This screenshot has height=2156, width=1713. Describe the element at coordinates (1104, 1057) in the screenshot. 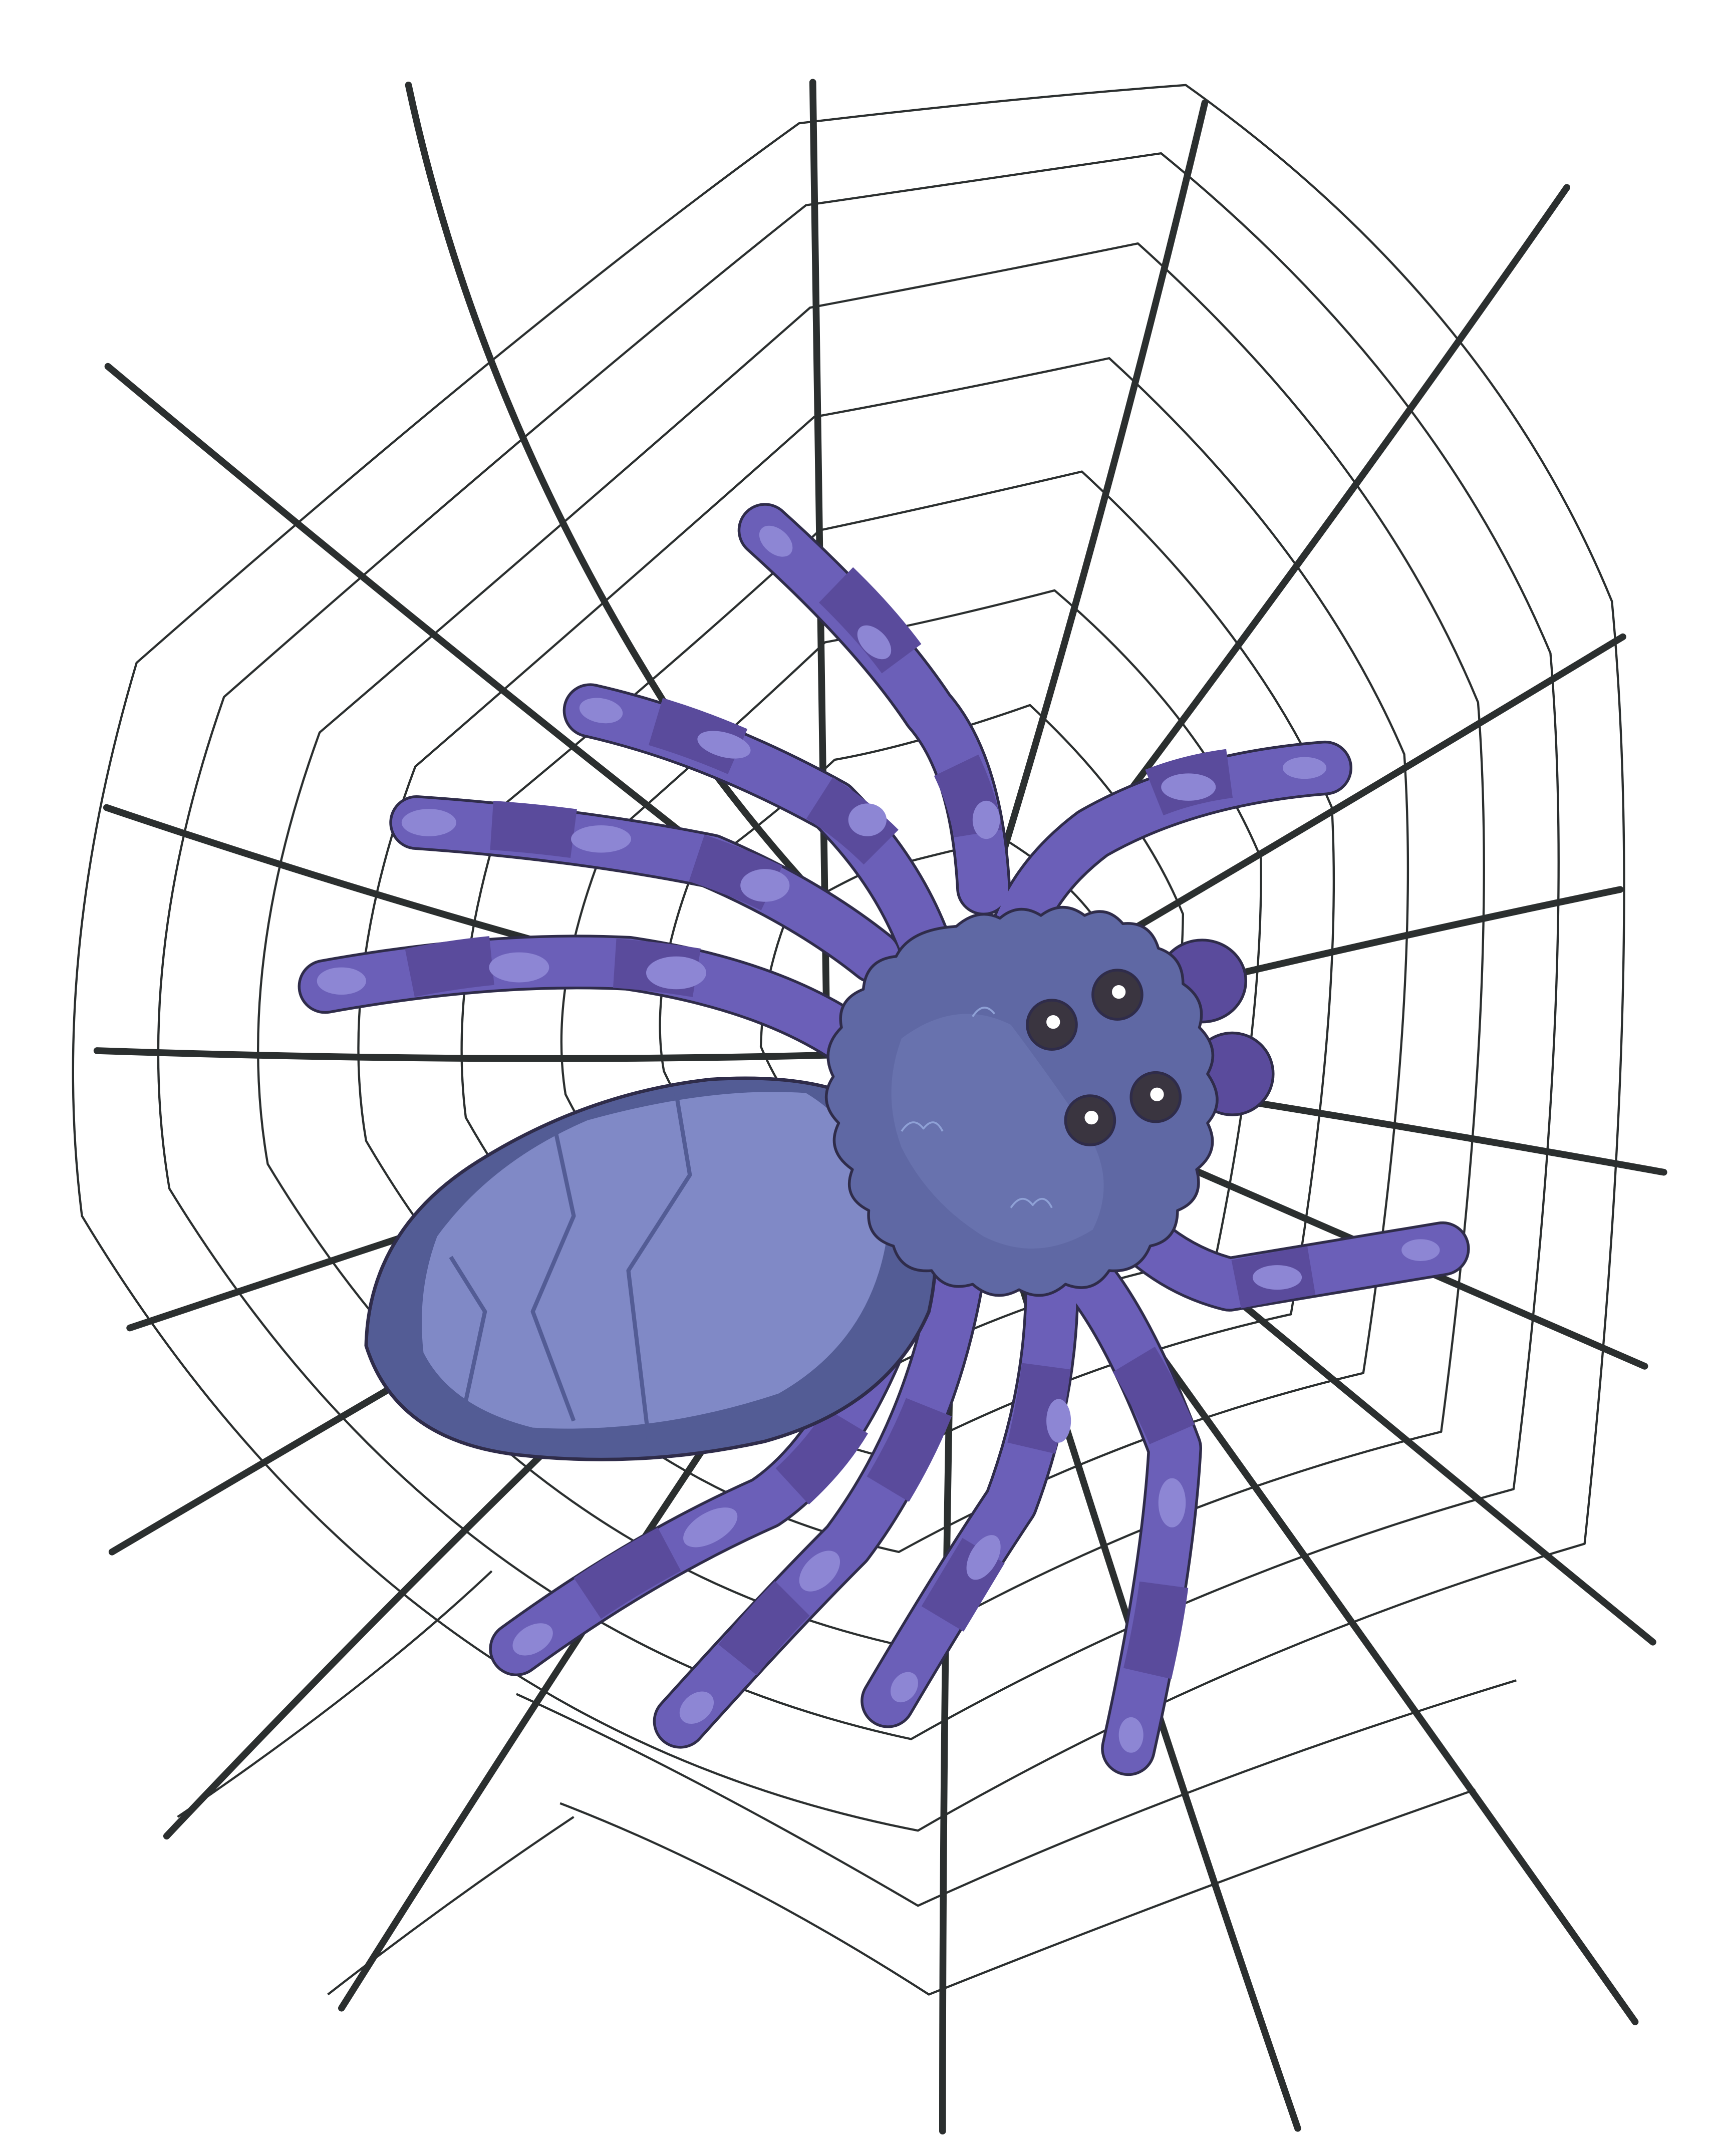

I see `spider-eyes` at that location.